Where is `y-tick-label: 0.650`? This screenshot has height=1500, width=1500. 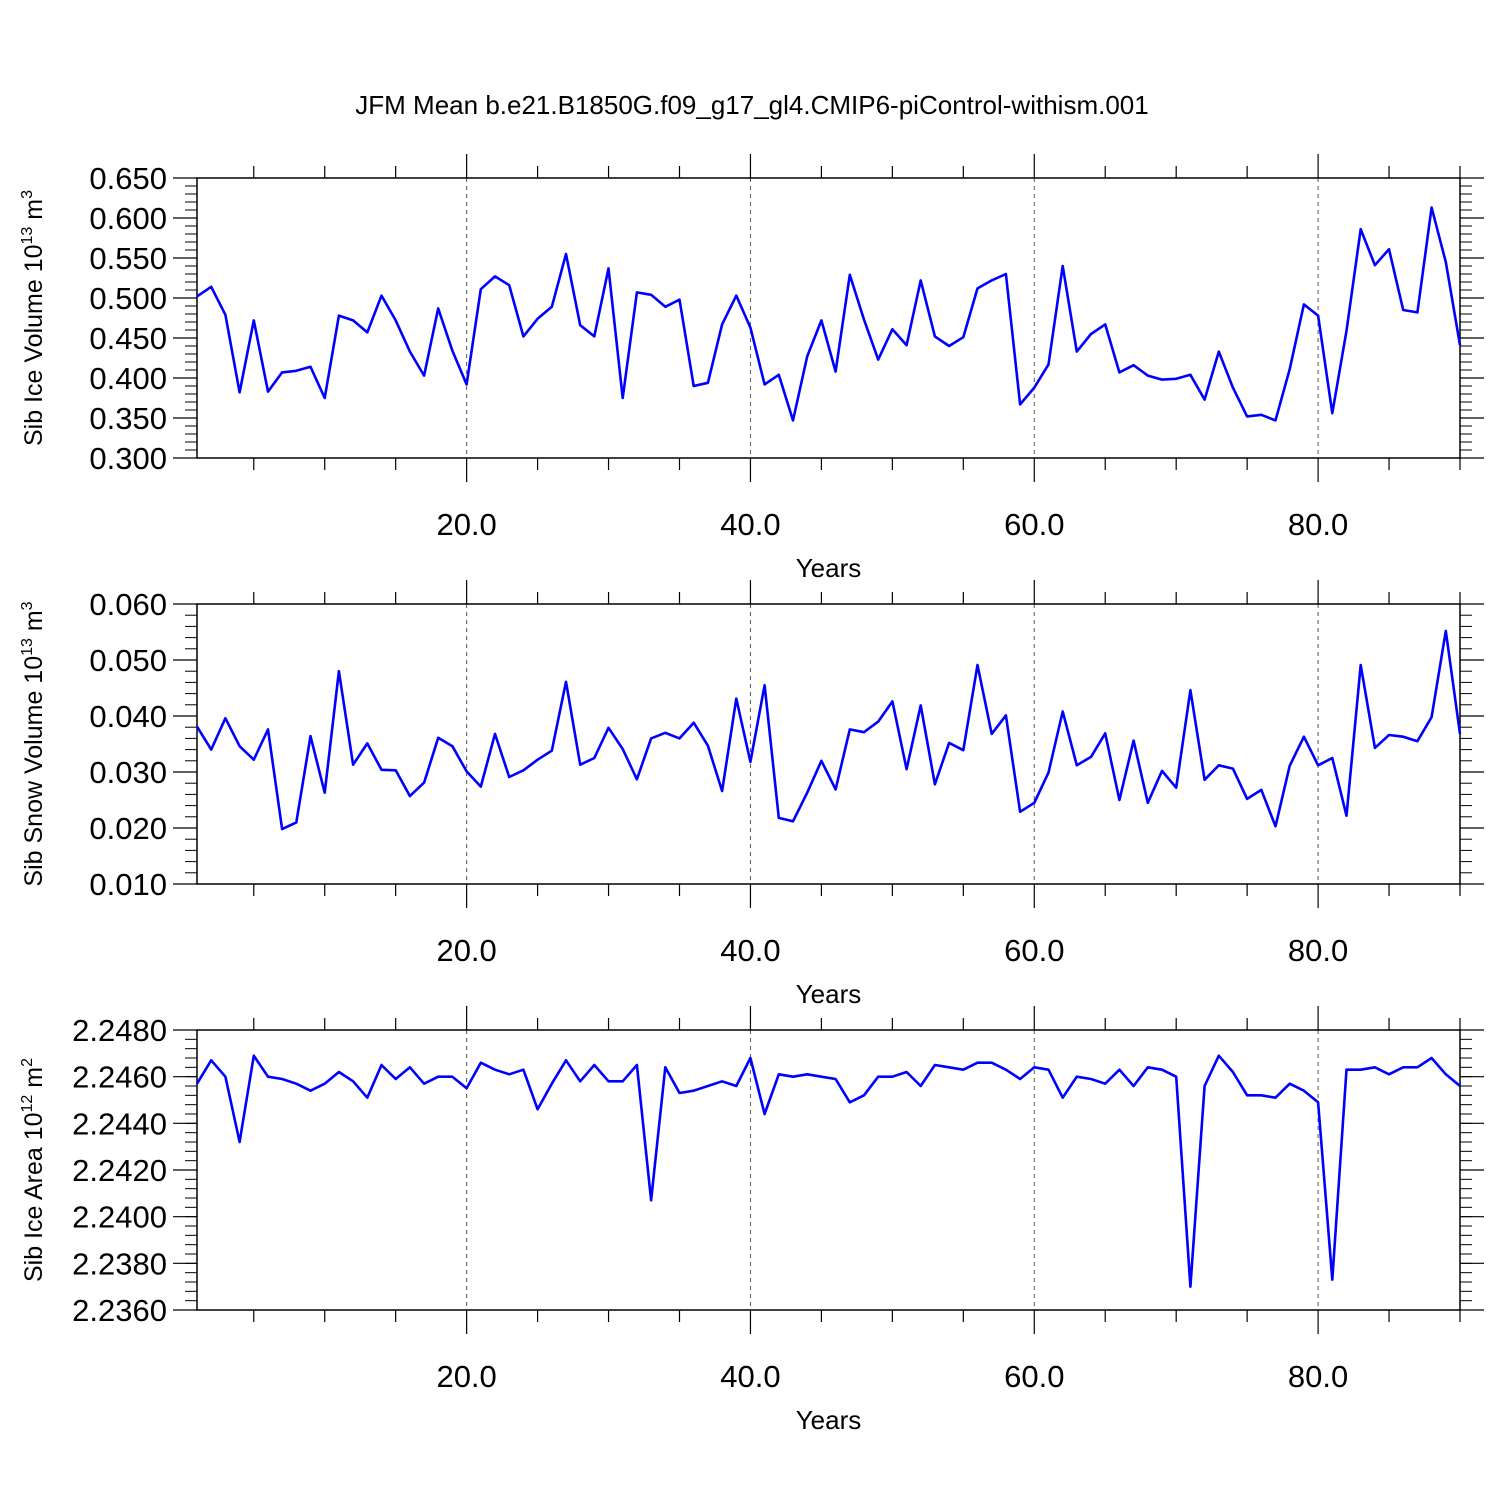
y-tick-label: 0.650 is located at coordinates (128, 178).